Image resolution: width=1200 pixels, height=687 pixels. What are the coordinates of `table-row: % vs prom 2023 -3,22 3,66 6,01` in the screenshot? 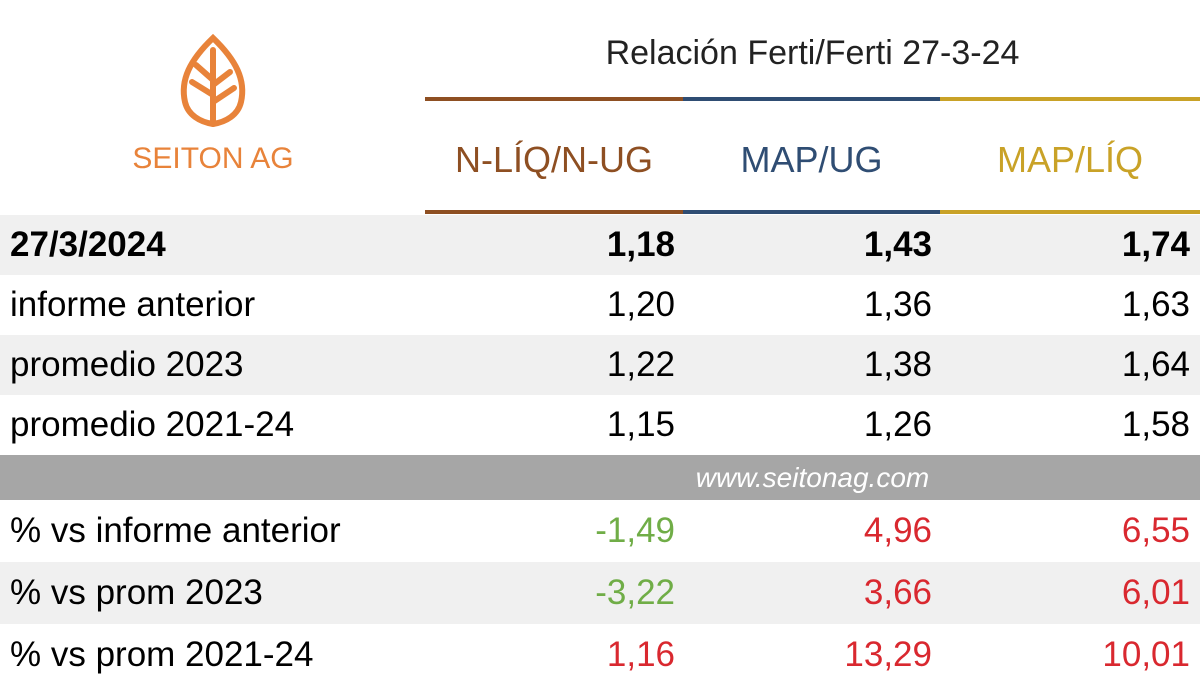 It's located at (600, 593).